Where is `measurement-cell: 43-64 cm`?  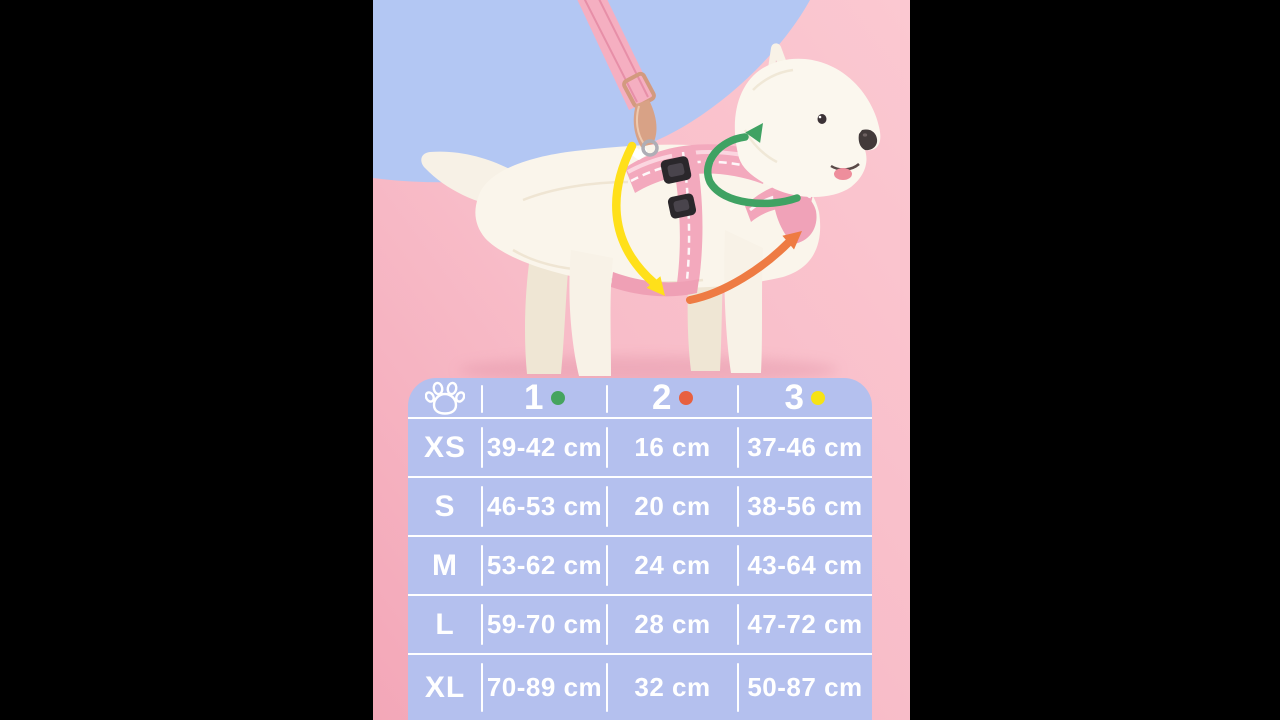
measurement-cell: 43-64 cm is located at coordinates (805, 565).